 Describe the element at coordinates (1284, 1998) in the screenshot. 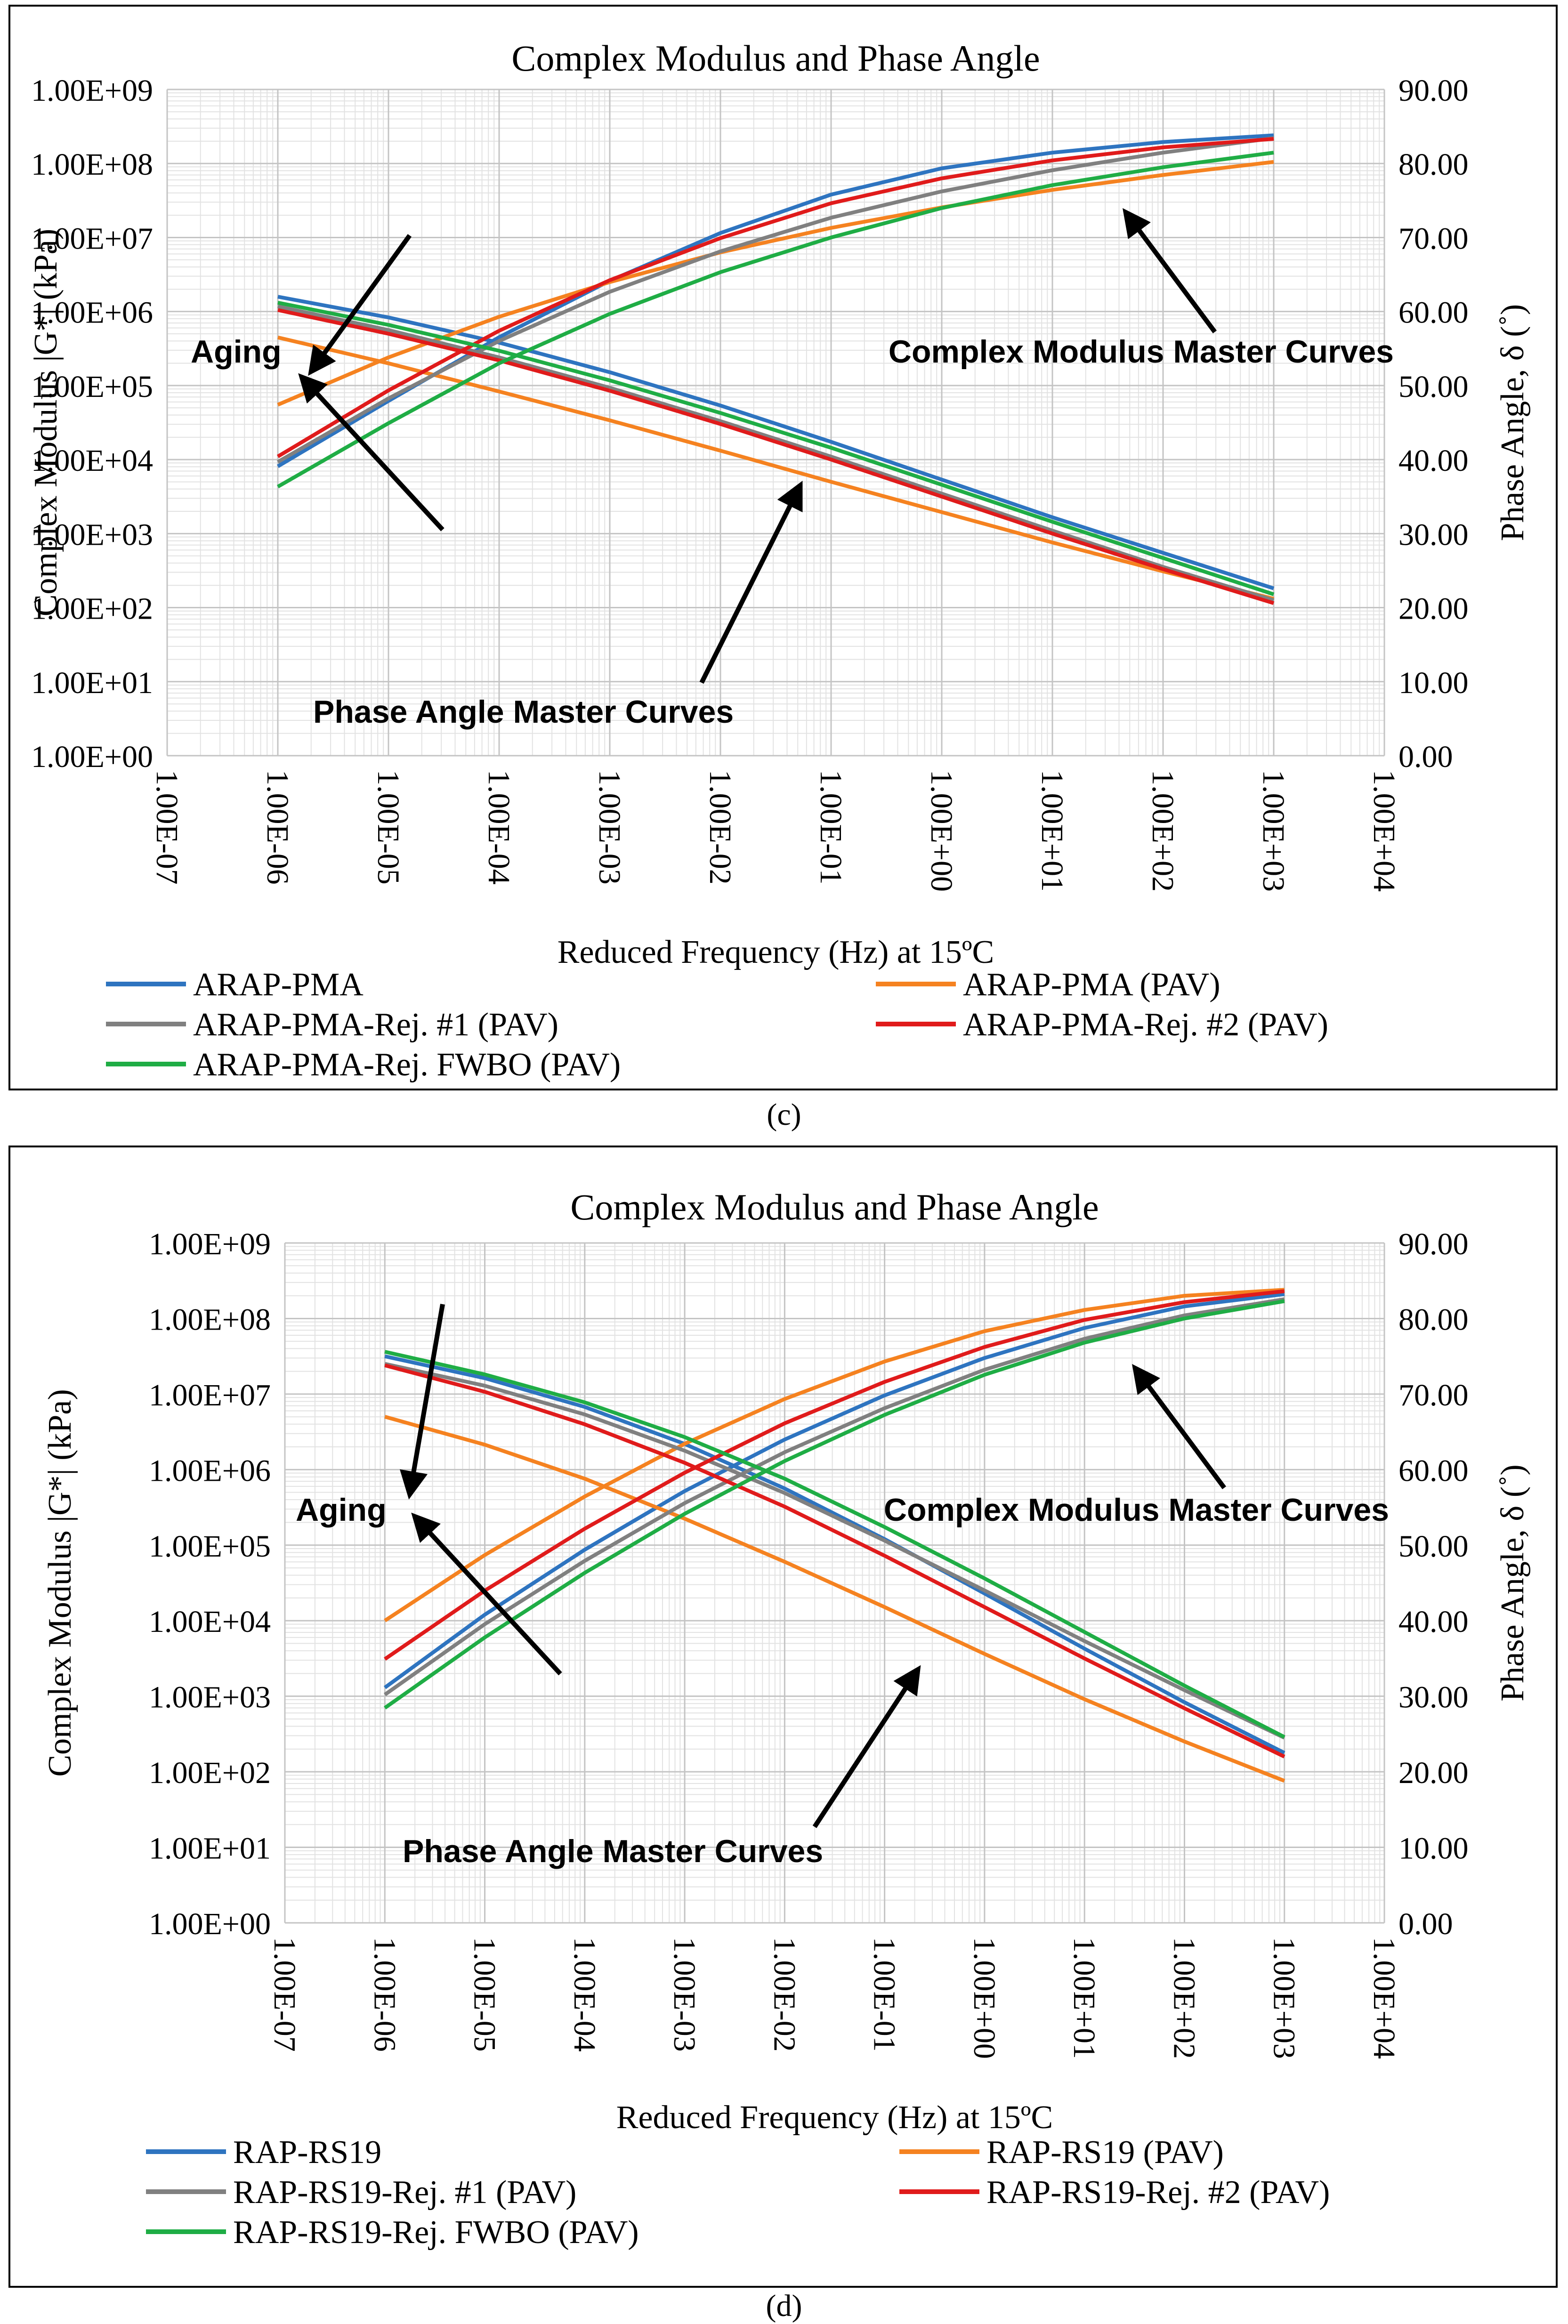

I see `x-tick-label: 1.00E+03` at that location.